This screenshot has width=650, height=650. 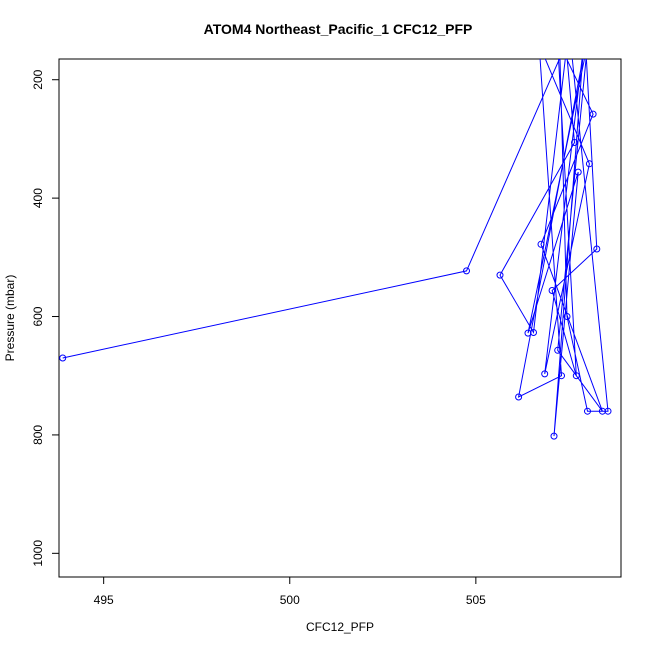 I want to click on y-tick-label: 200, so click(x=38, y=79).